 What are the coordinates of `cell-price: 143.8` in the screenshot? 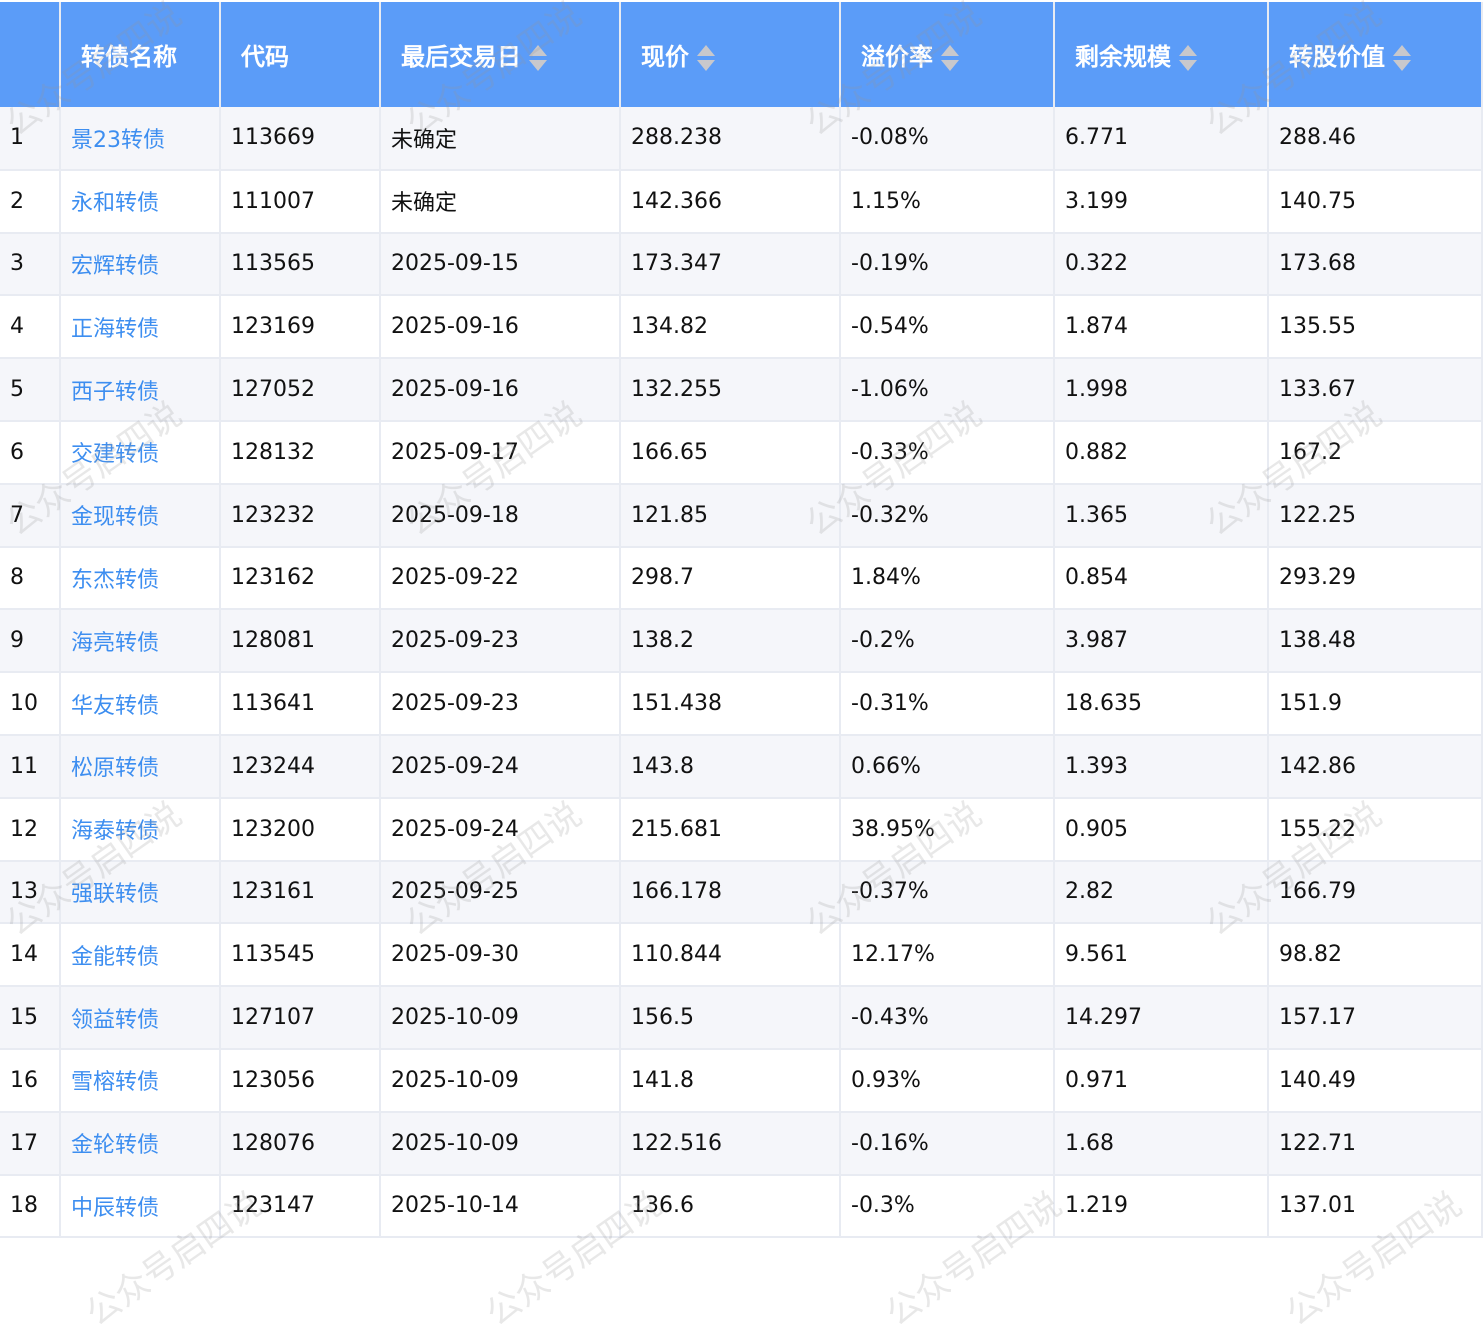 It's located at (730, 766).